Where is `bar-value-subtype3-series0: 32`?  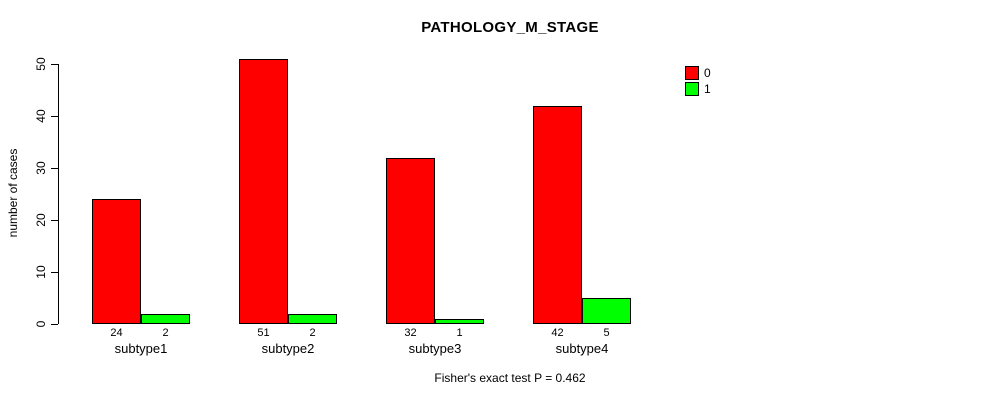 bar-value-subtype3-series0: 32 is located at coordinates (410, 333).